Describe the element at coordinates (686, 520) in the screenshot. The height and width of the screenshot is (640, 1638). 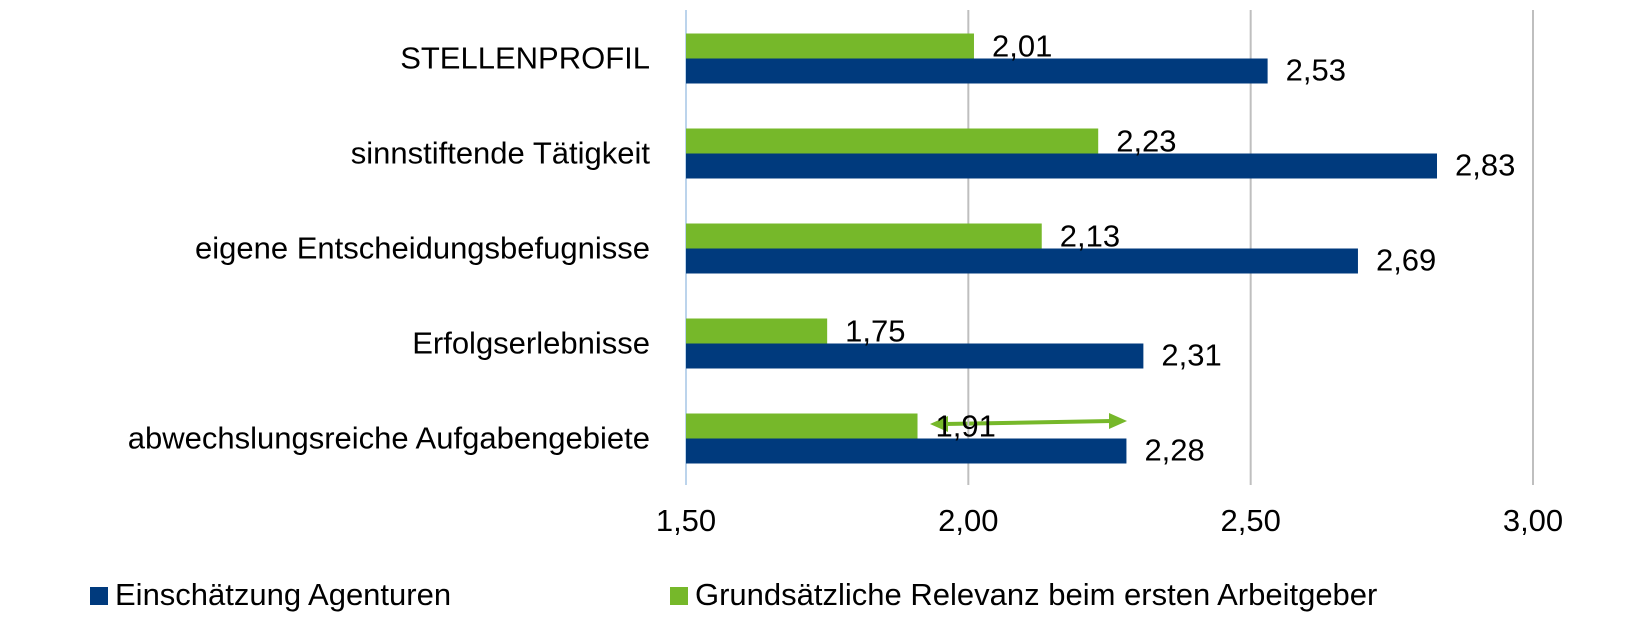
I see `x-tick-label: 1,50` at that location.